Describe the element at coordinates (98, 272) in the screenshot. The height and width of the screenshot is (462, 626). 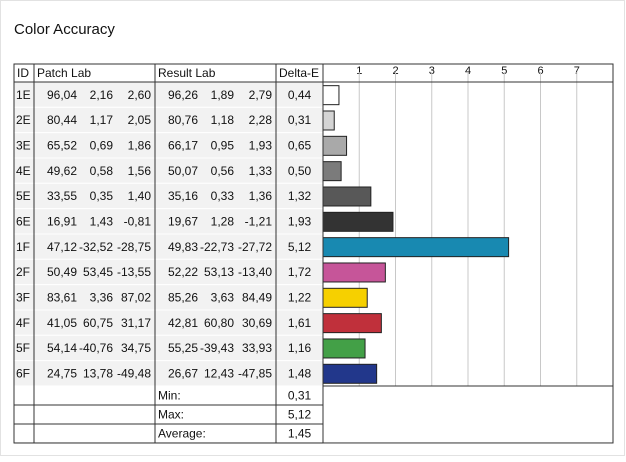
I see `lab-value: 53,45` at that location.